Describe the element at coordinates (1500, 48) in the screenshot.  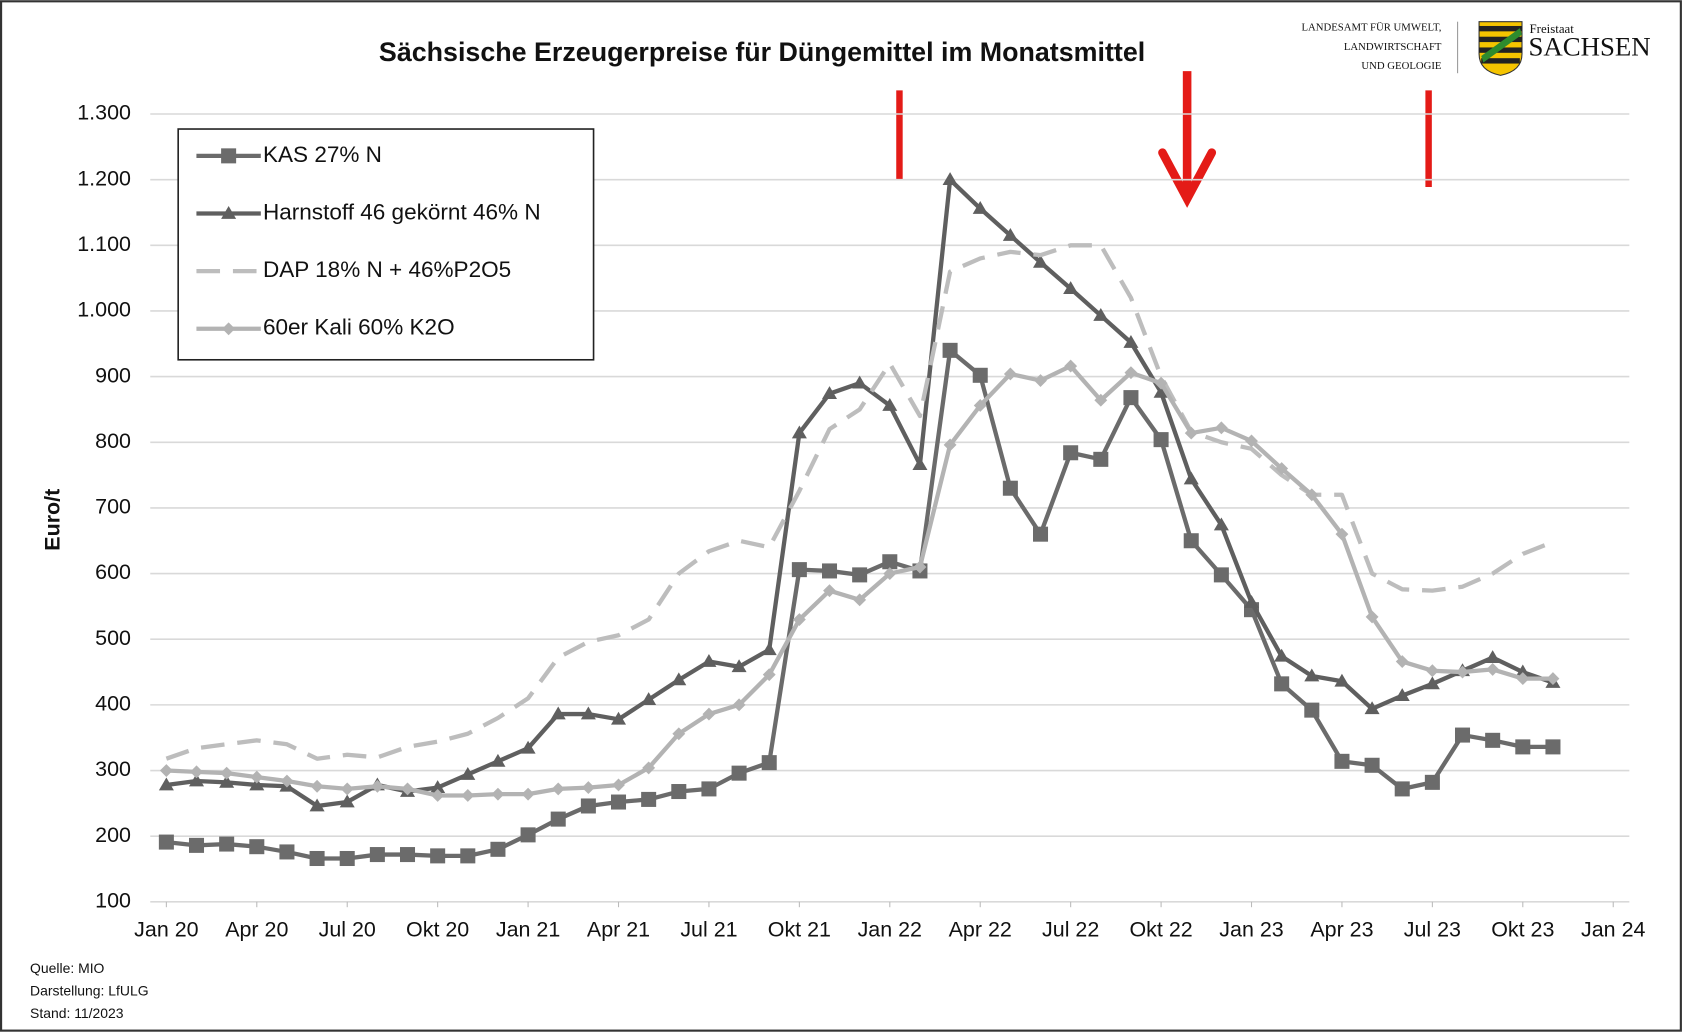
I see `crest` at that location.